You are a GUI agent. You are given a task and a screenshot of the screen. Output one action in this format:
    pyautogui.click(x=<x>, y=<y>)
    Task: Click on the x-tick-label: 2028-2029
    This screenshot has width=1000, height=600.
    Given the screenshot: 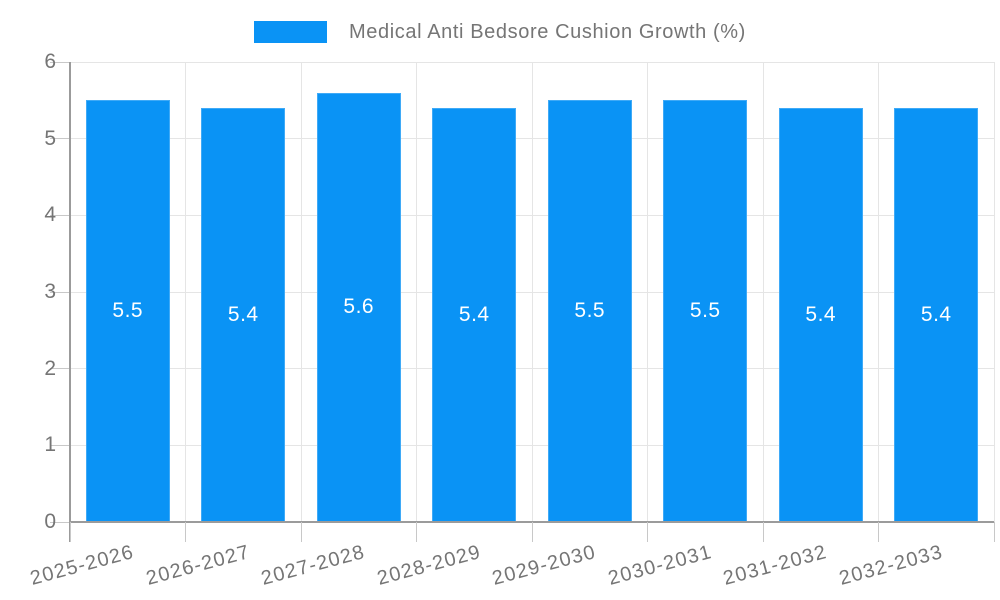 What is the action you would take?
    pyautogui.click(x=429, y=565)
    